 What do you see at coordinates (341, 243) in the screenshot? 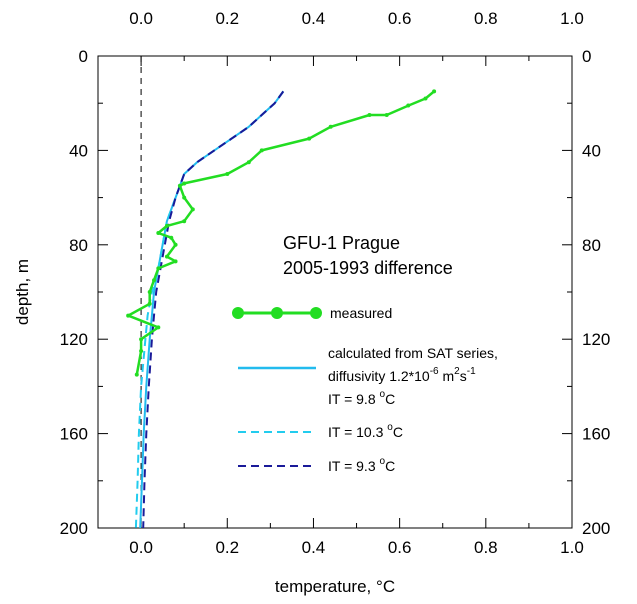
I see `annotation-line-1: GFU-1 Prague` at bounding box center [341, 243].